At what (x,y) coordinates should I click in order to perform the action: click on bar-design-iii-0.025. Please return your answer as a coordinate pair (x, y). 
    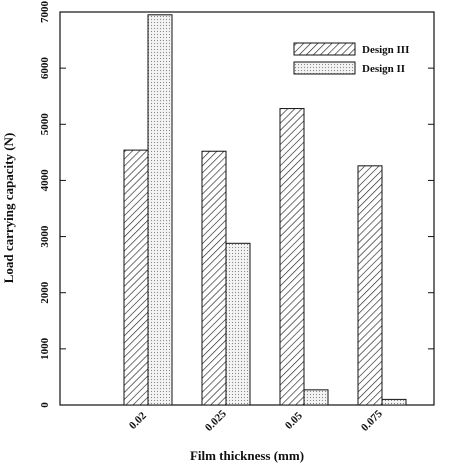
    Looking at the image, I should click on (214, 278).